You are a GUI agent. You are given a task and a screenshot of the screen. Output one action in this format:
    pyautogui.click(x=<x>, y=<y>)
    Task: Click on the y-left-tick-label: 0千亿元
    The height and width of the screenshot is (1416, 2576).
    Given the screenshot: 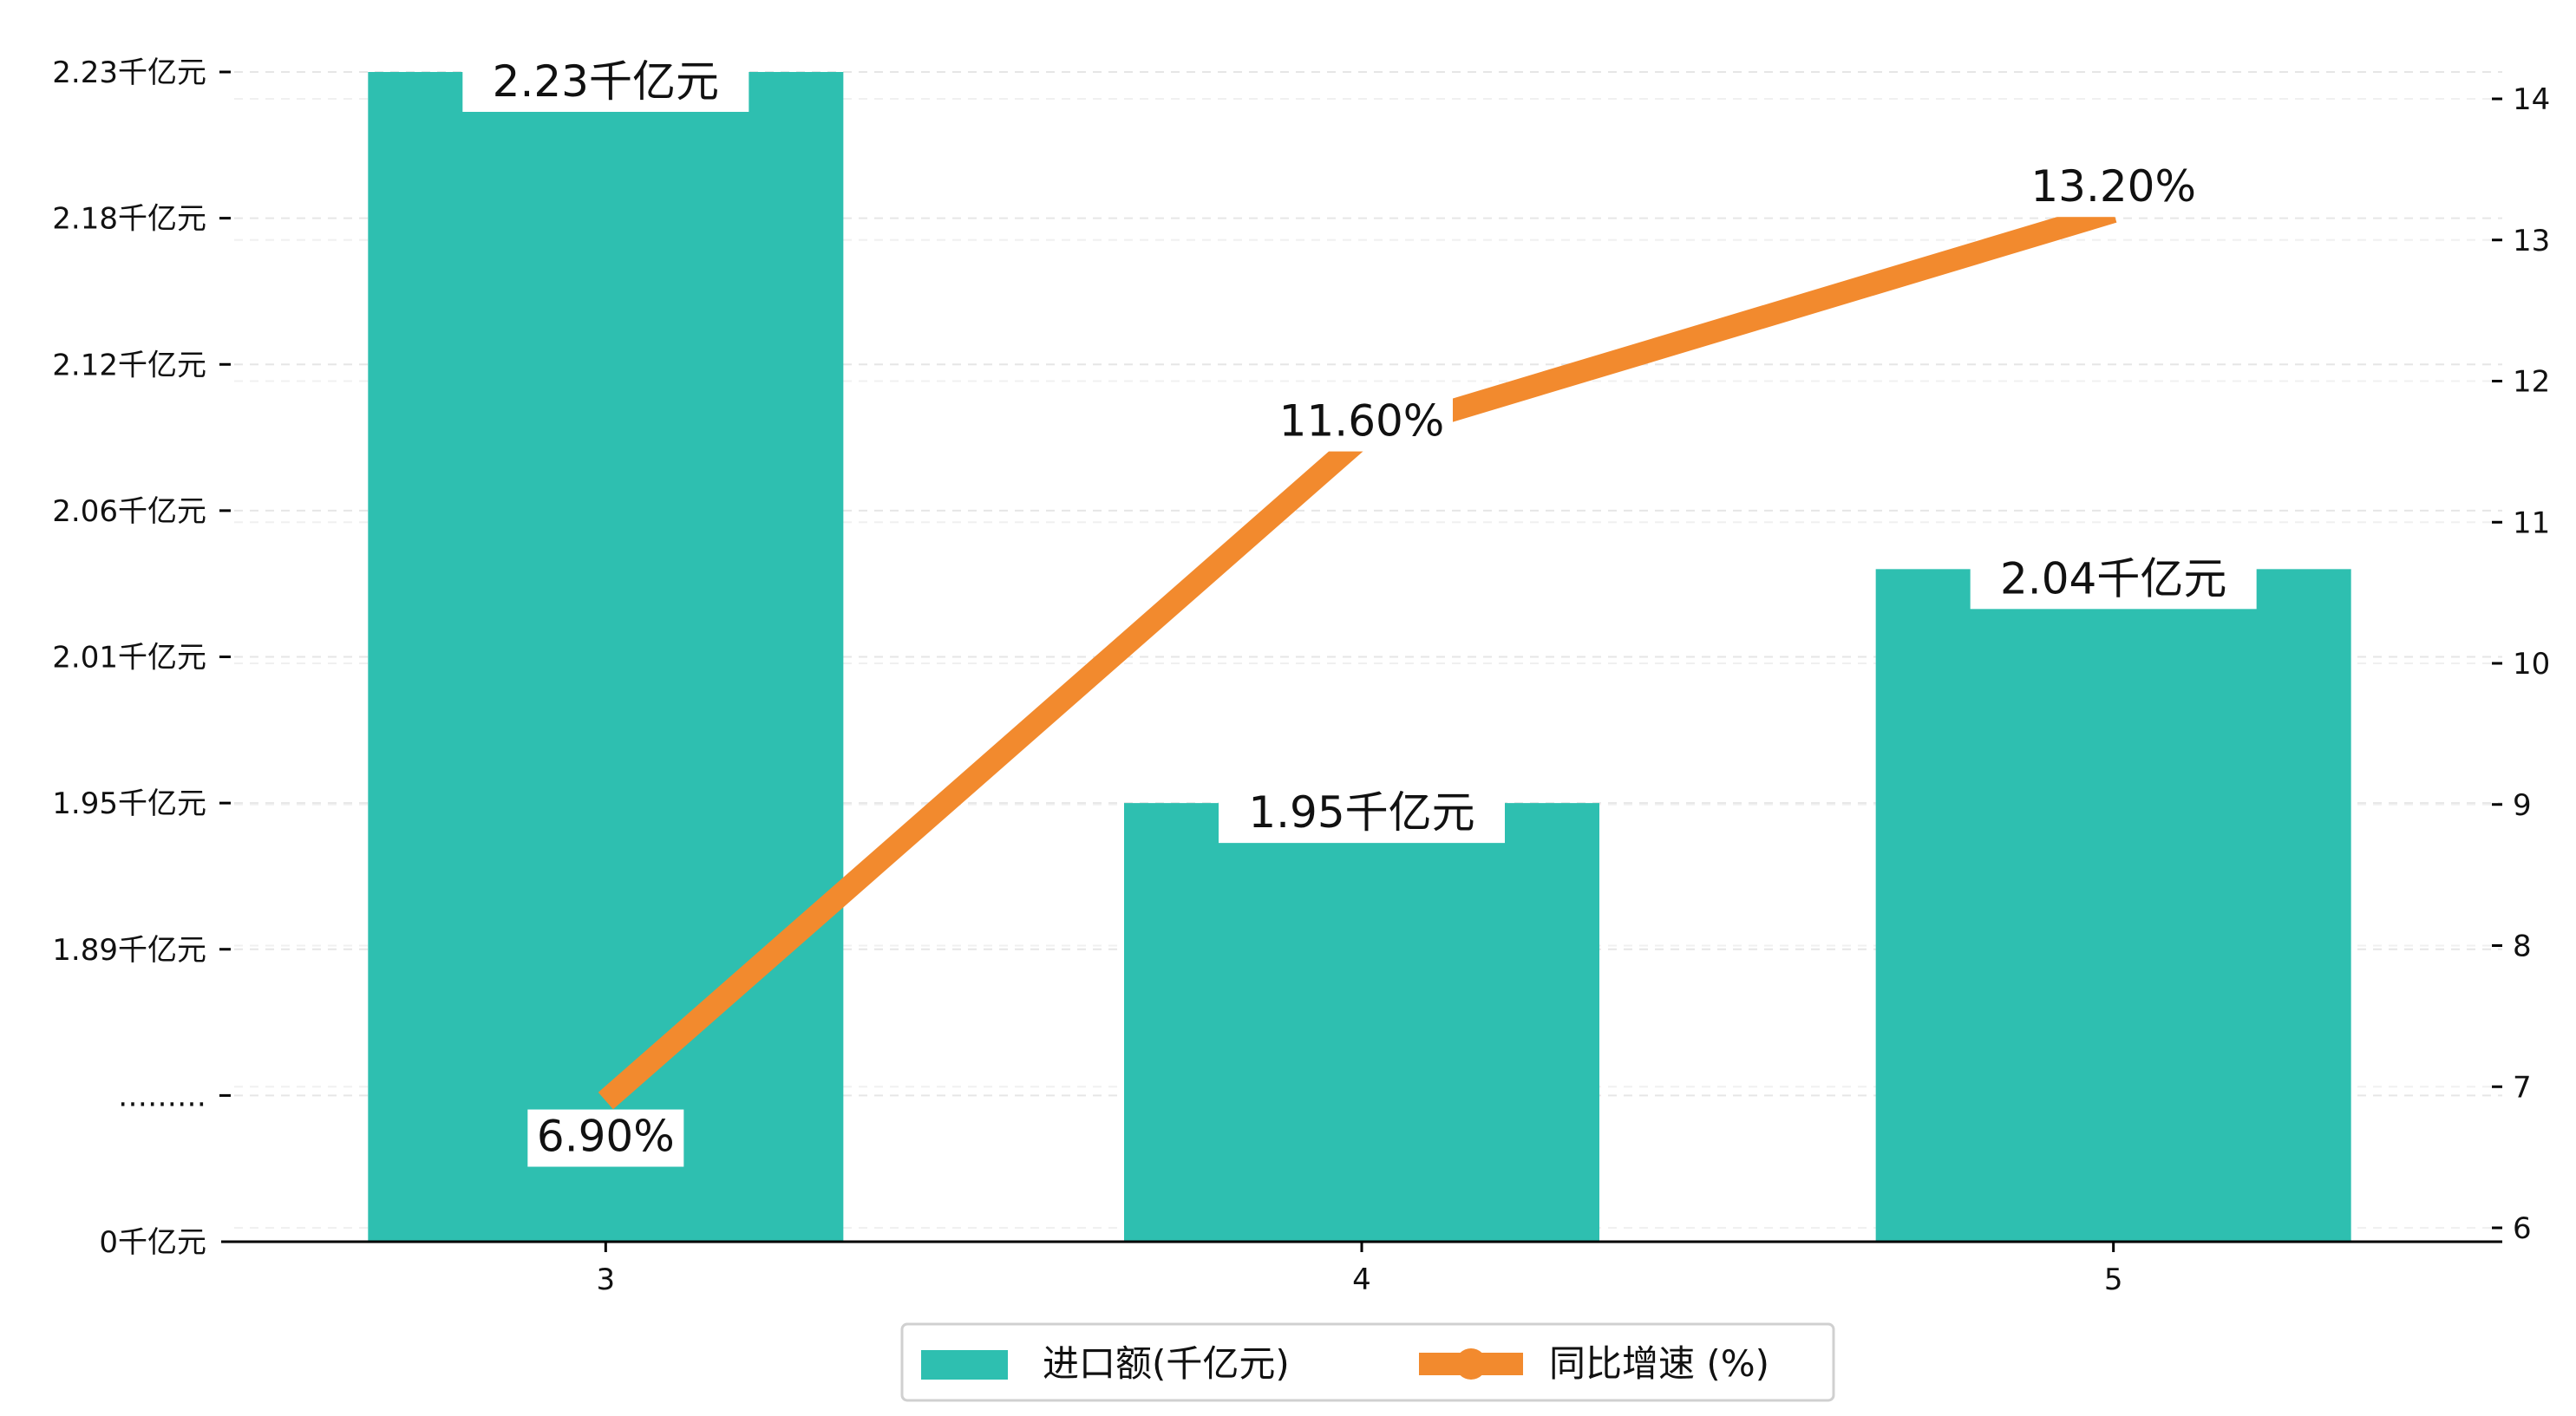 What is the action you would take?
    pyautogui.click(x=152, y=1242)
    